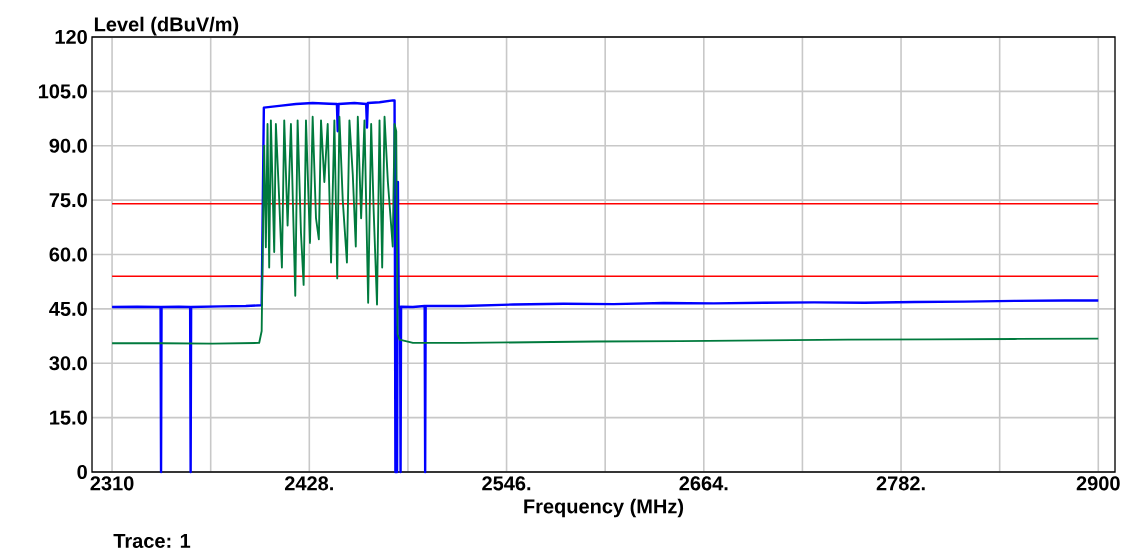 The image size is (1141, 552). I want to click on x-tick-label: 2664., so click(703, 483).